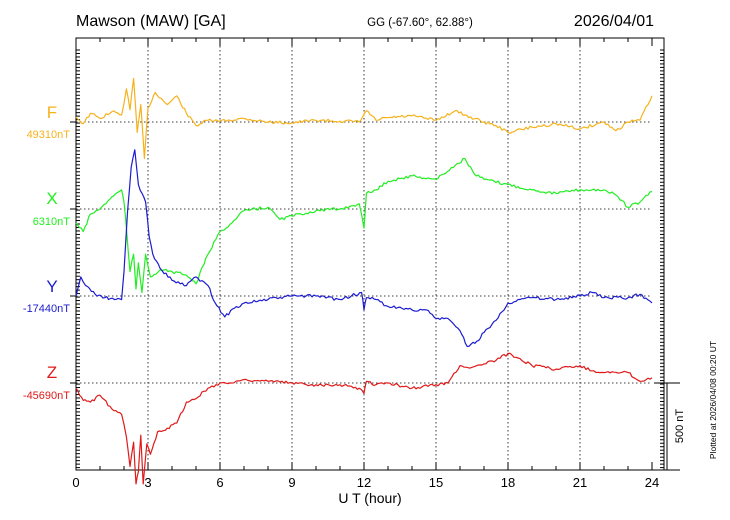 The width and height of the screenshot is (730, 520). What do you see at coordinates (369, 498) in the screenshot?
I see `x-axis-label: U T (hour)` at bounding box center [369, 498].